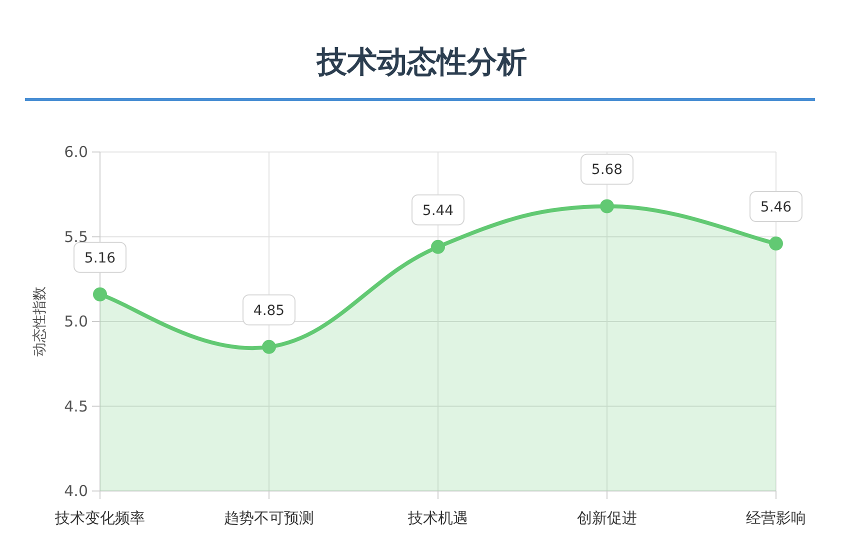 This screenshot has width=844, height=558. Describe the element at coordinates (269, 518) in the screenshot. I see `x-tick-label: 趋势不可预测` at that location.